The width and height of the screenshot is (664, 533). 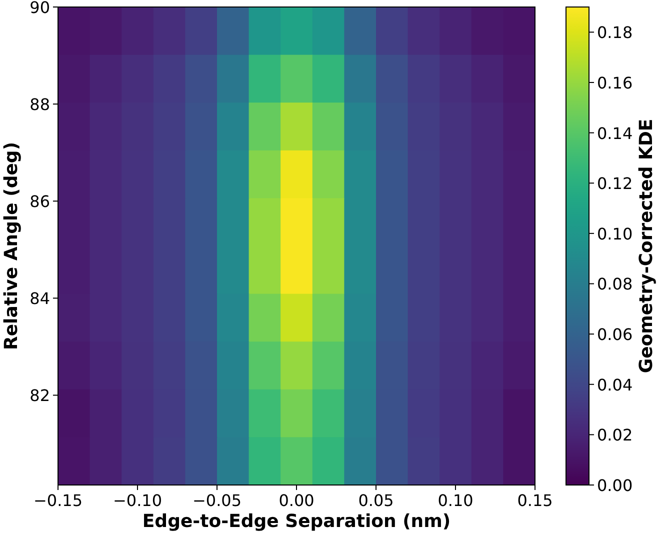 I want to click on y-tick-label: 84, so click(x=40, y=298).